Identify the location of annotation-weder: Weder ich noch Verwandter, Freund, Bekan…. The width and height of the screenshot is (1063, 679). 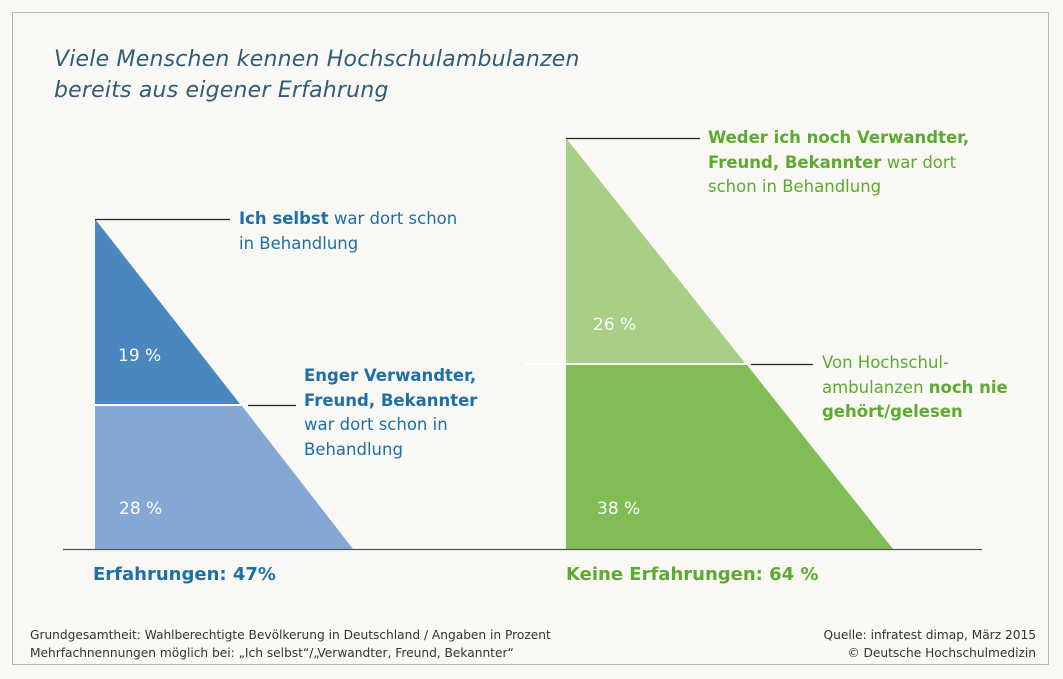
(838, 163).